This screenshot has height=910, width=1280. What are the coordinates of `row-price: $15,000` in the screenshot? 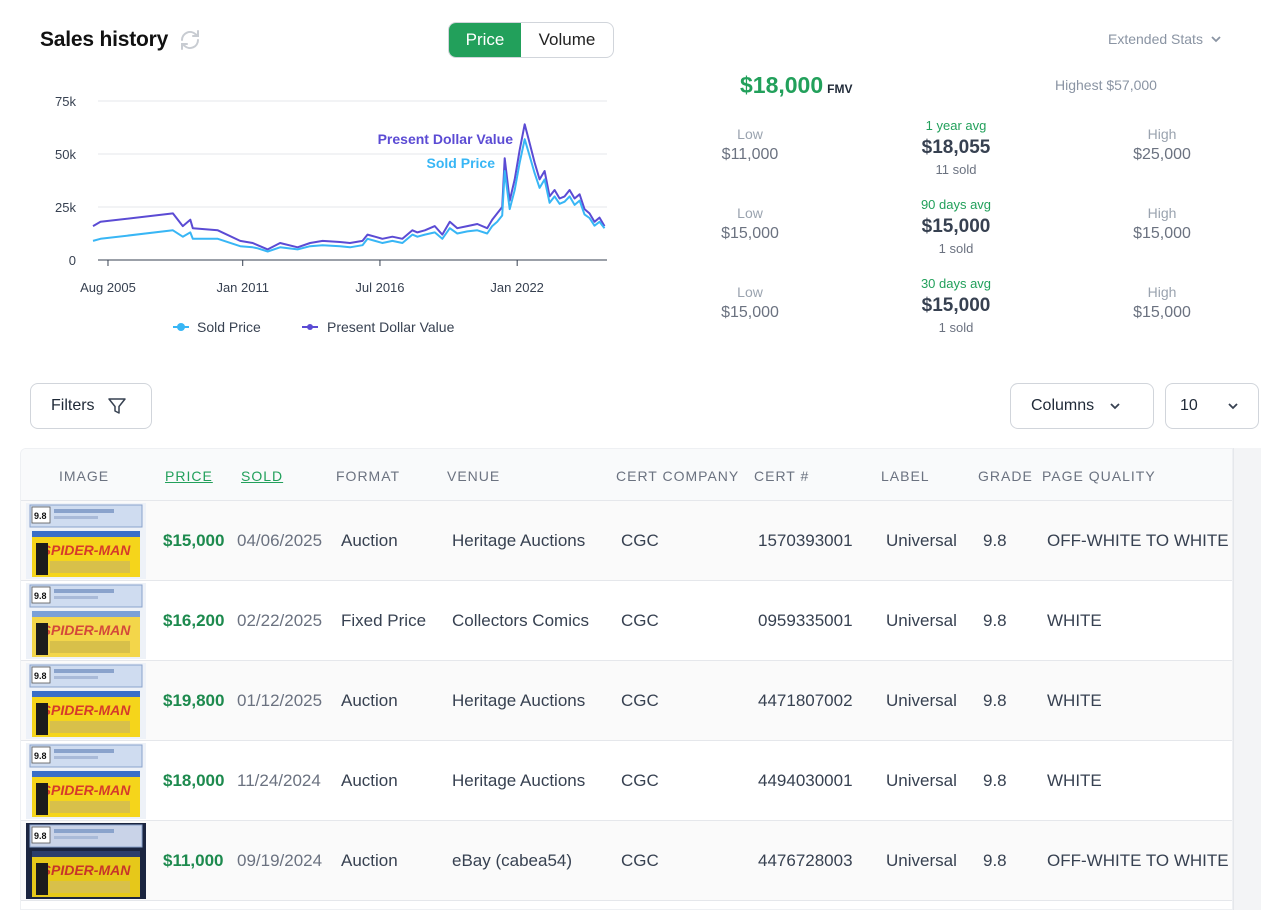 It's located at (194, 540).